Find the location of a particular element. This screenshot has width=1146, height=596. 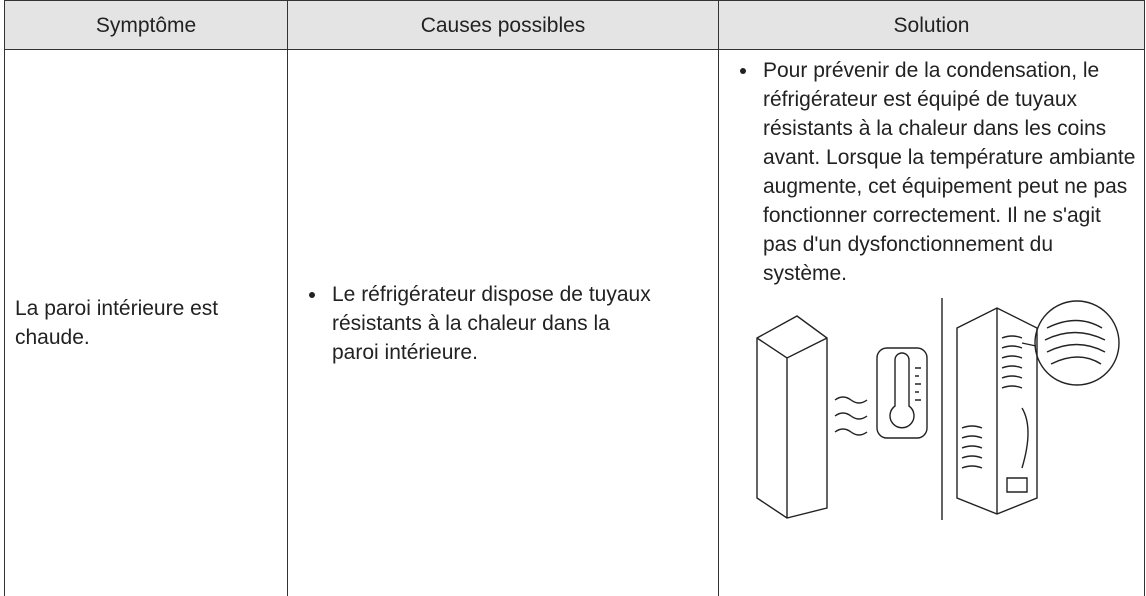

header-cell: Symptôme is located at coordinates (146, 25).